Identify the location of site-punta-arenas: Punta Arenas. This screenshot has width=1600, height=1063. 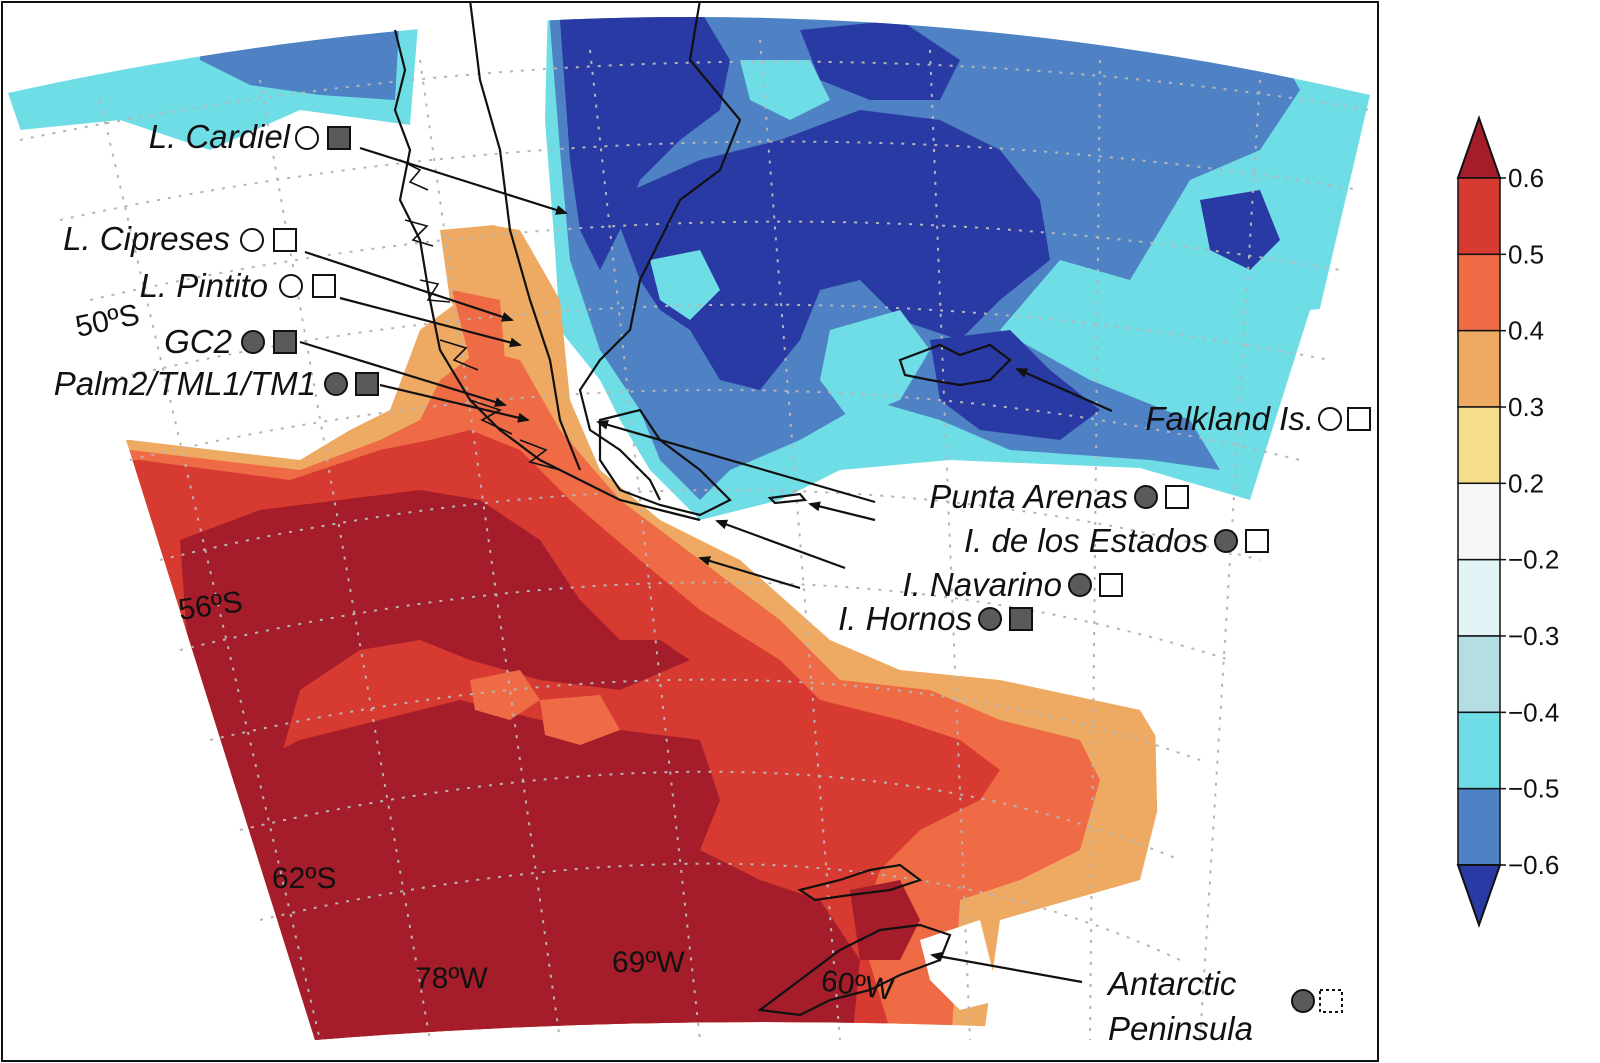
(1059, 496).